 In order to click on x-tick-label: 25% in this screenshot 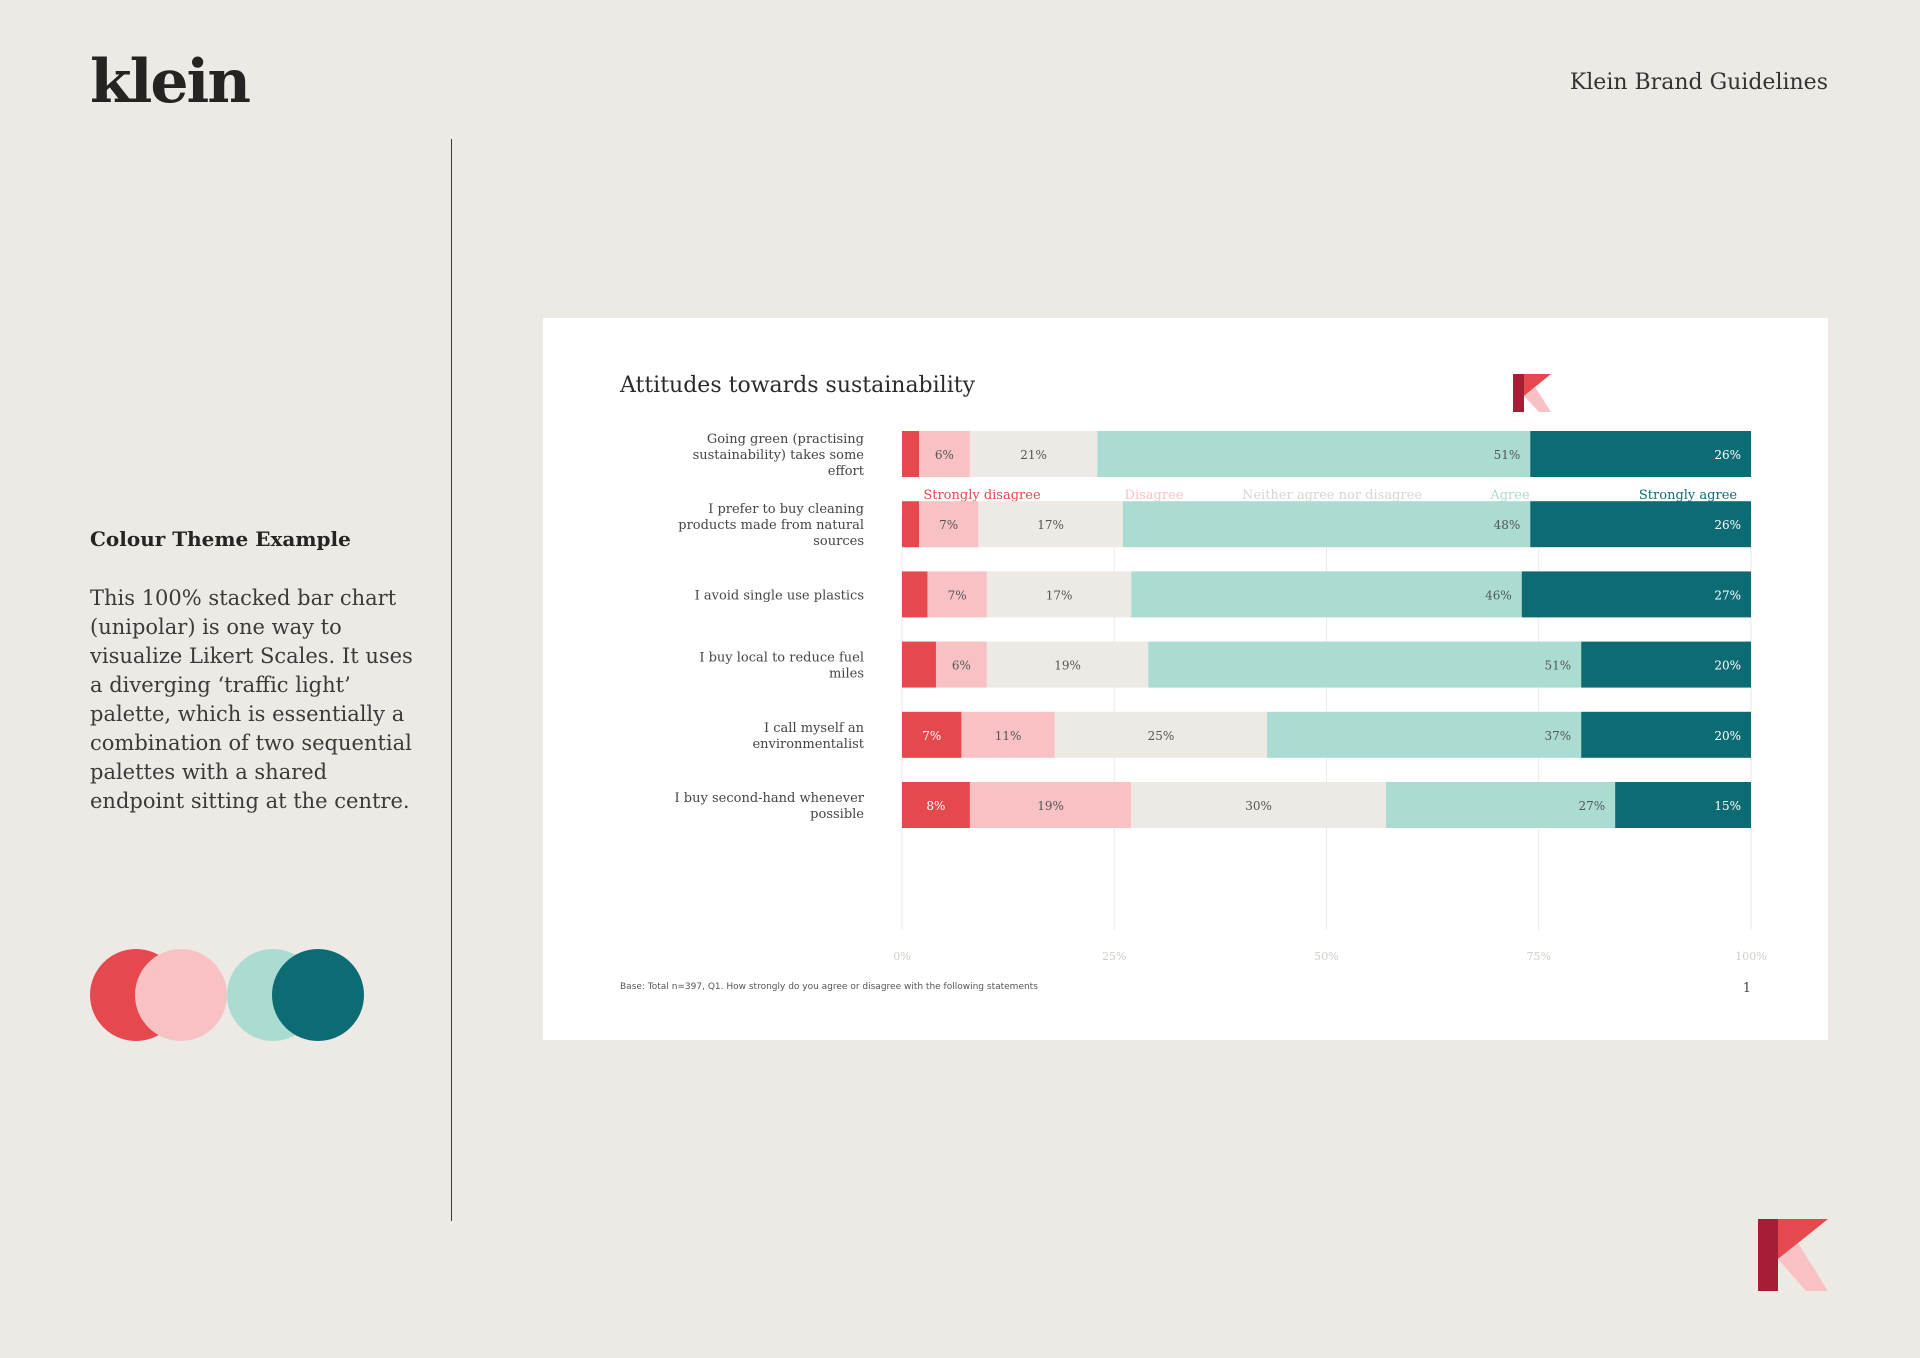, I will do `click(1114, 956)`.